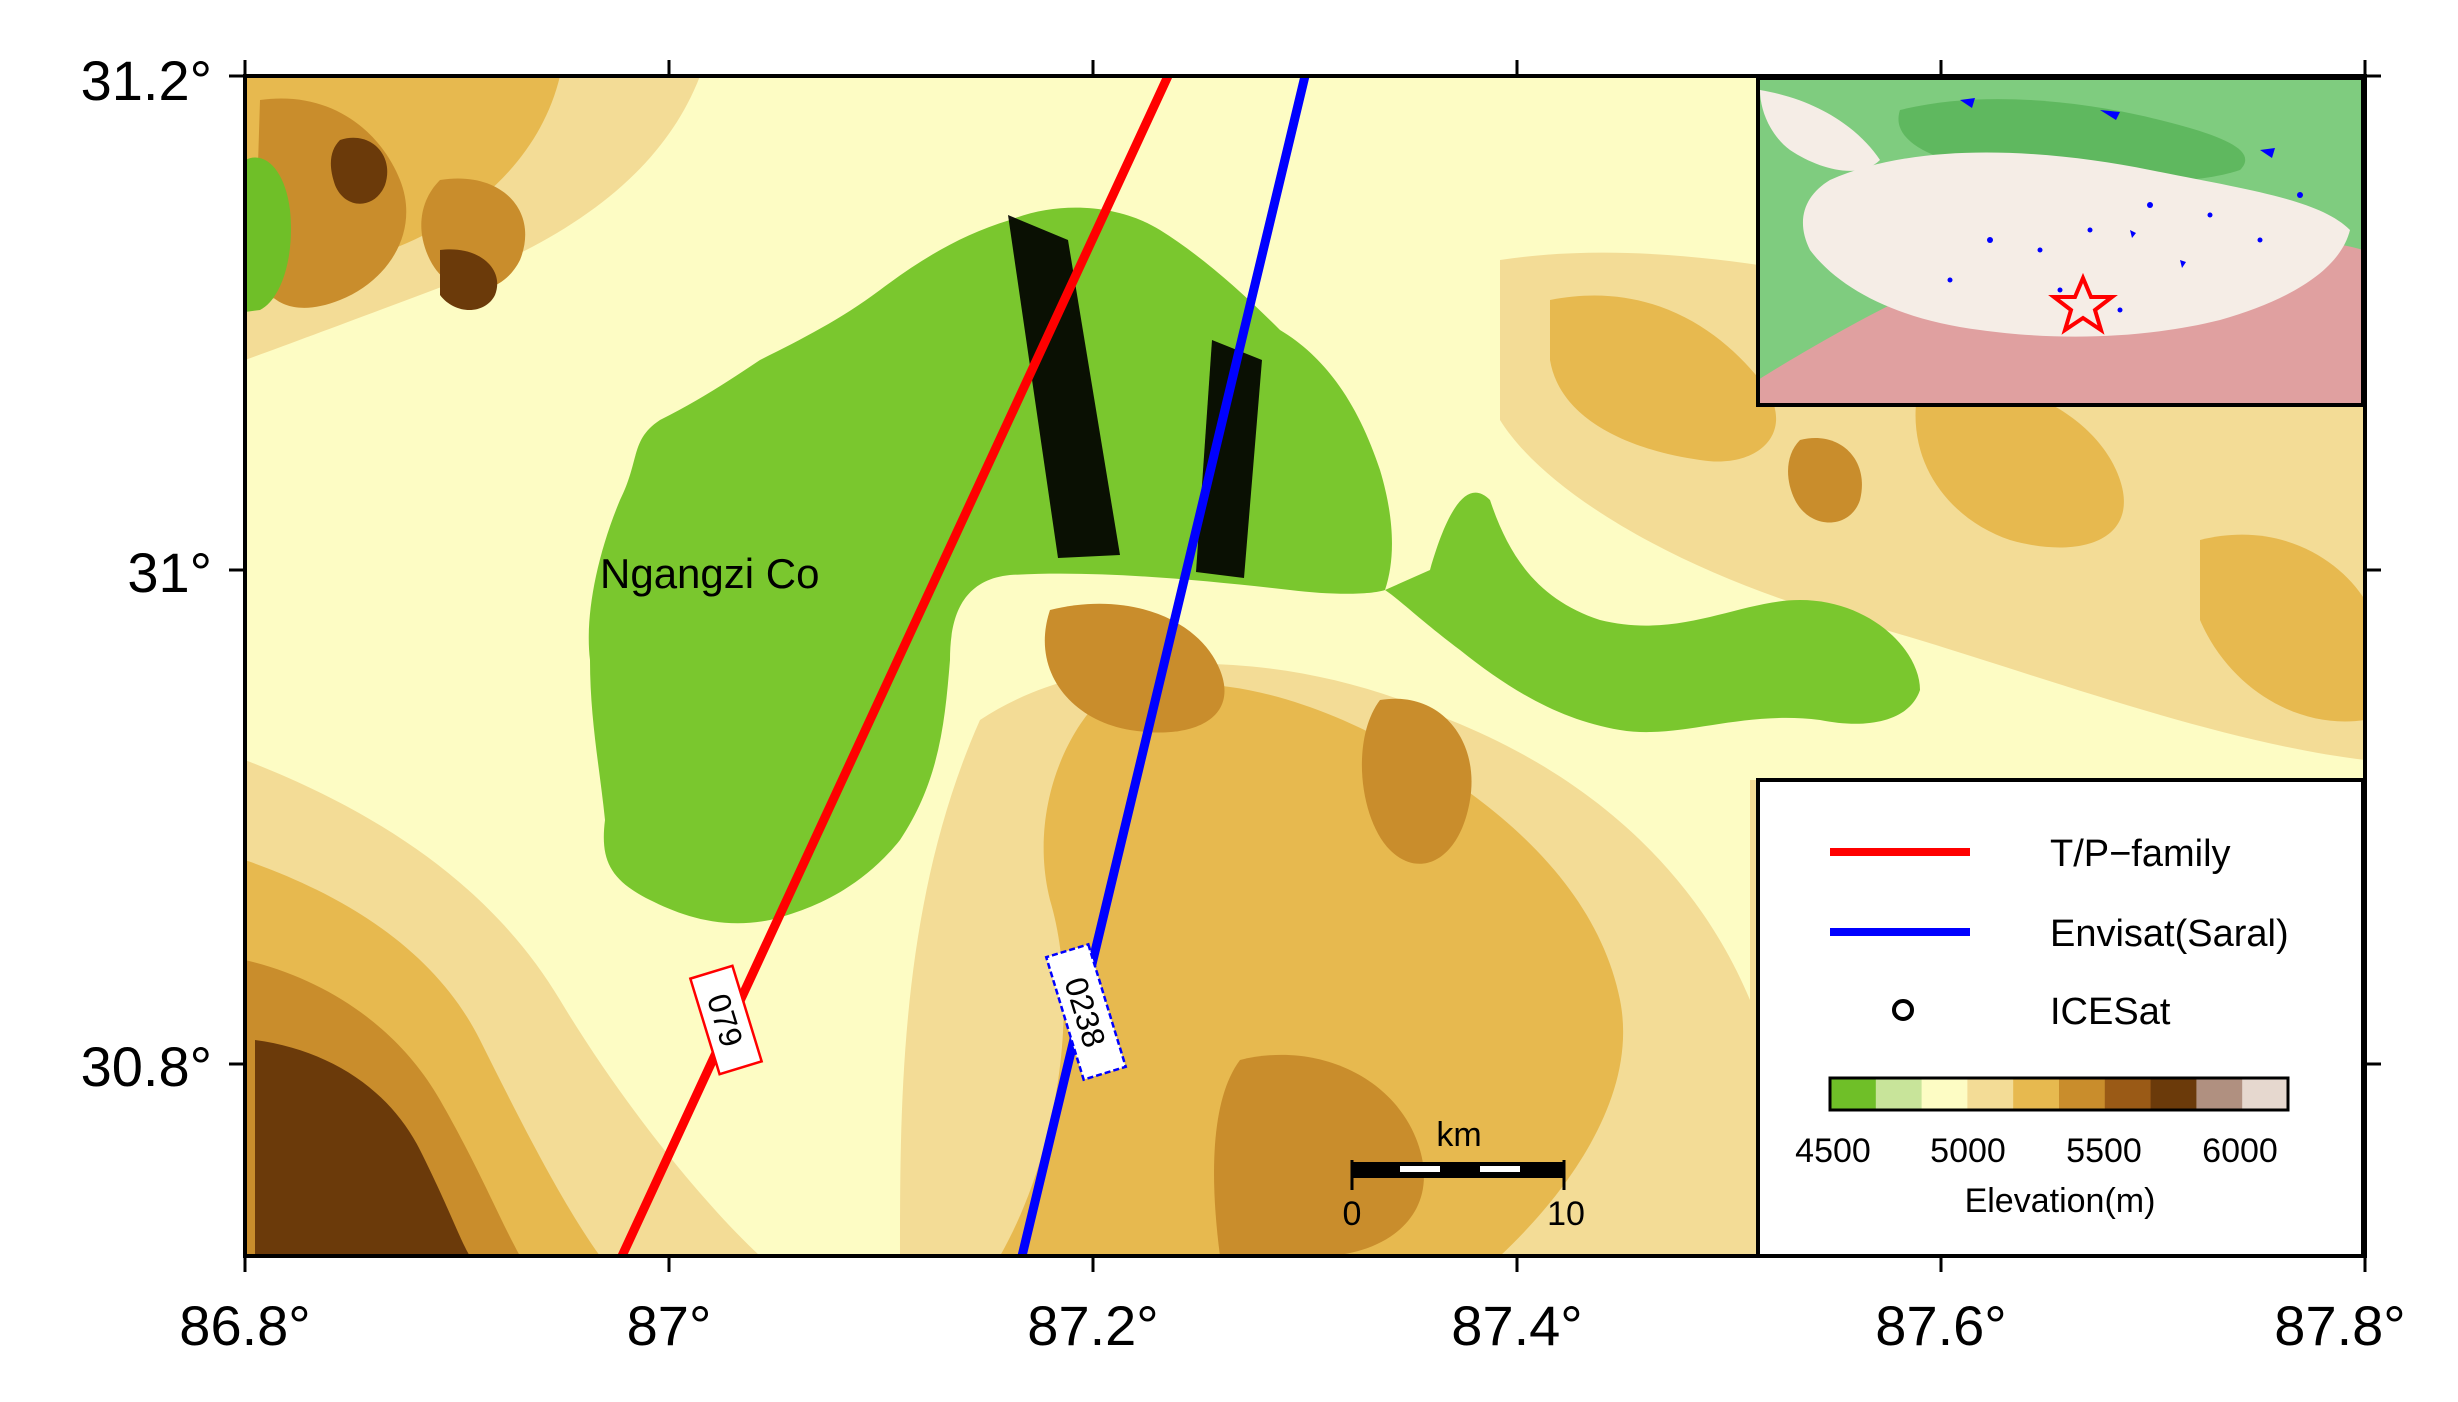 The image size is (2458, 1402). What do you see at coordinates (726, 1020) in the screenshot?
I see `track-label-079-box: 079` at bounding box center [726, 1020].